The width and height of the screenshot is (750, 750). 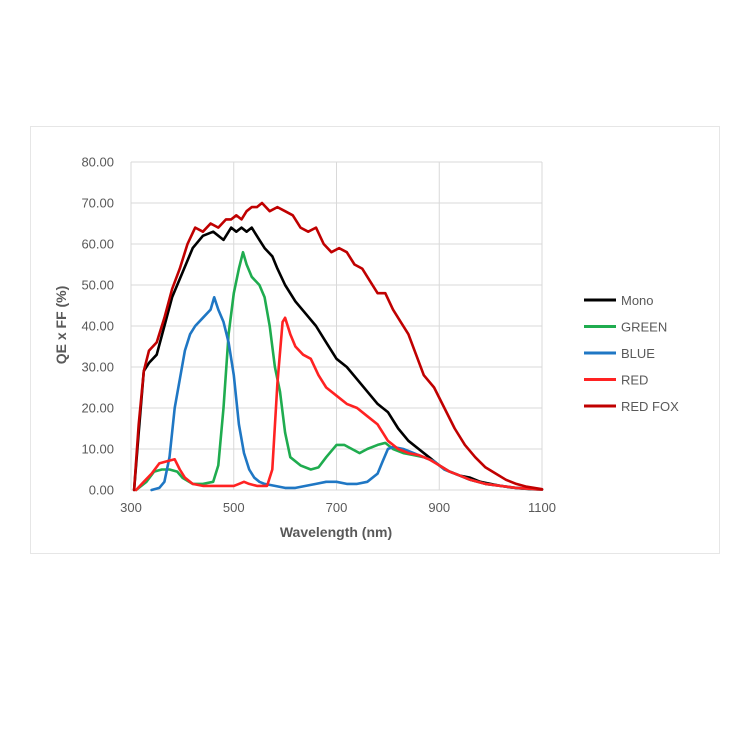 What do you see at coordinates (97, 162) in the screenshot?
I see `y-tick-label: 80.00` at bounding box center [97, 162].